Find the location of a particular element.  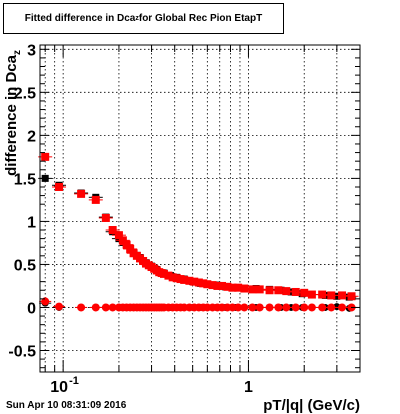

x-axis-title: pT/|q| (GeV/c) is located at coordinates (311, 405).